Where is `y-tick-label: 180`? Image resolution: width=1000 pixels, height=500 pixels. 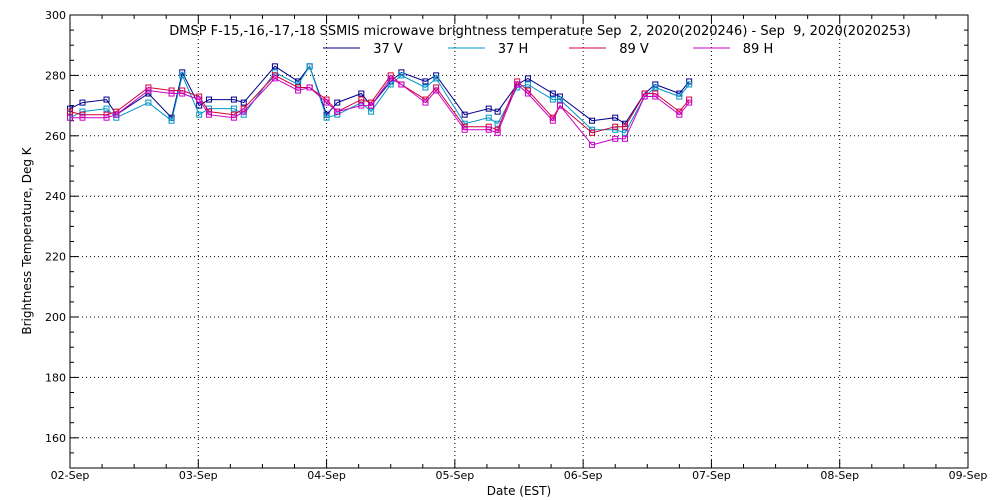 y-tick-label: 180 is located at coordinates (55, 377).